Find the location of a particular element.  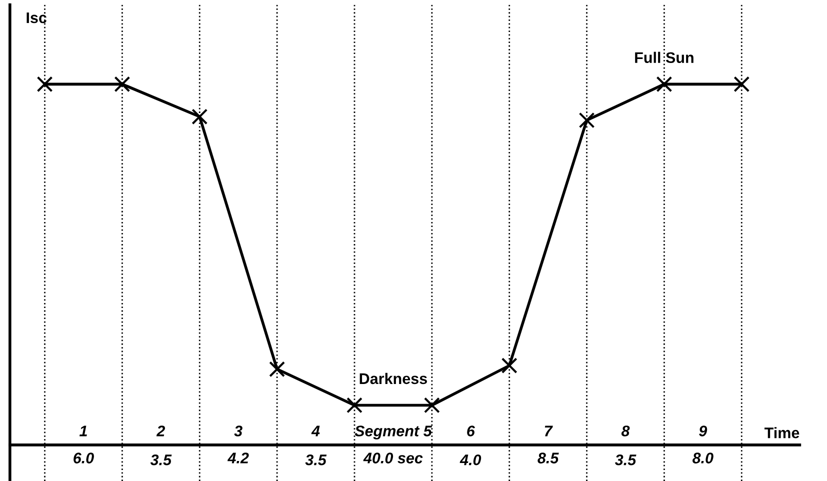

annotation: 8 is located at coordinates (625, 431).